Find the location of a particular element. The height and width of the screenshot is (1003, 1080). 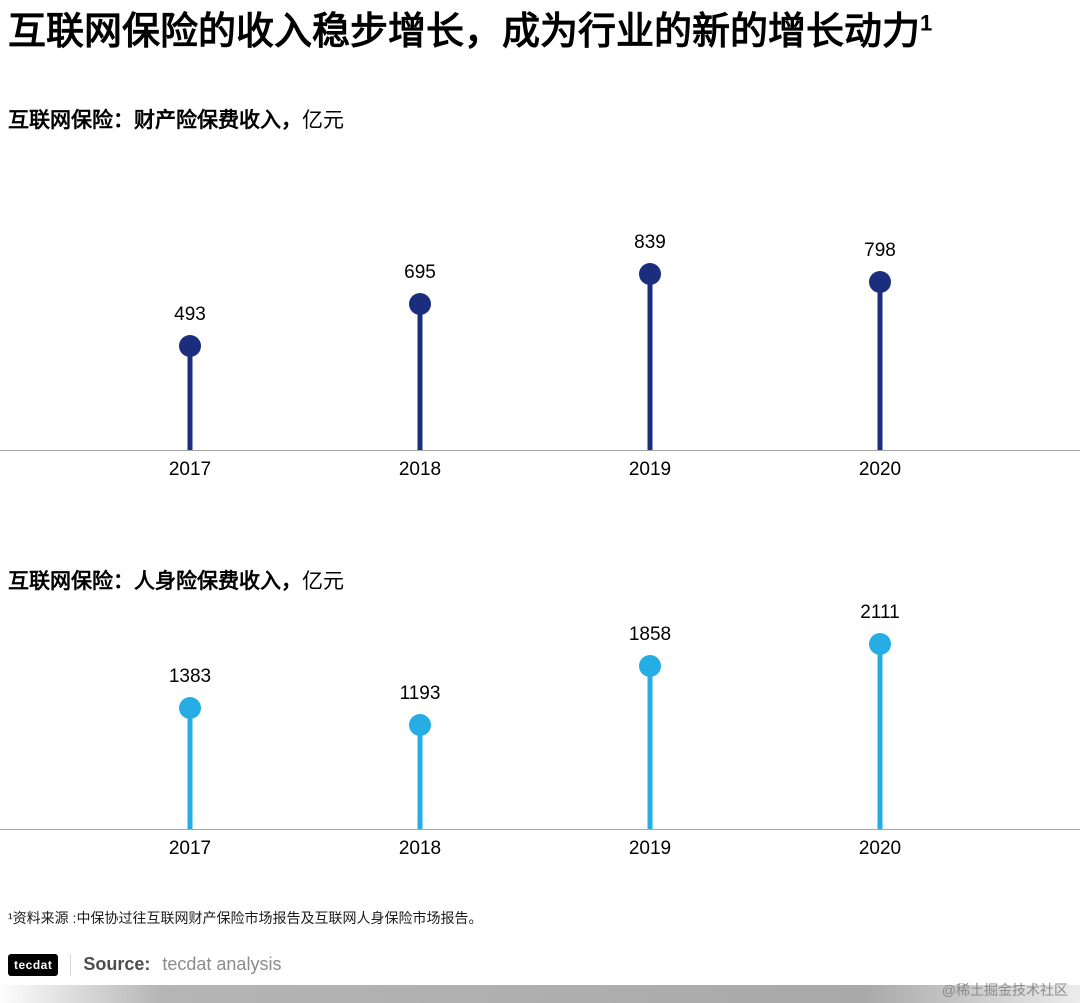

lollipop: 1858 is located at coordinates (650, 712).